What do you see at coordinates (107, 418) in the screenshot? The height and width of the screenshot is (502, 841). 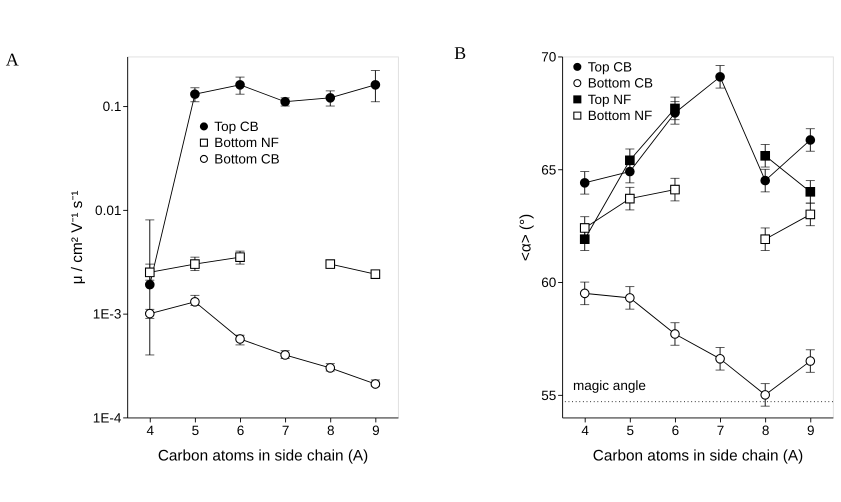 I see `y-tick-label: 1E-4` at bounding box center [107, 418].